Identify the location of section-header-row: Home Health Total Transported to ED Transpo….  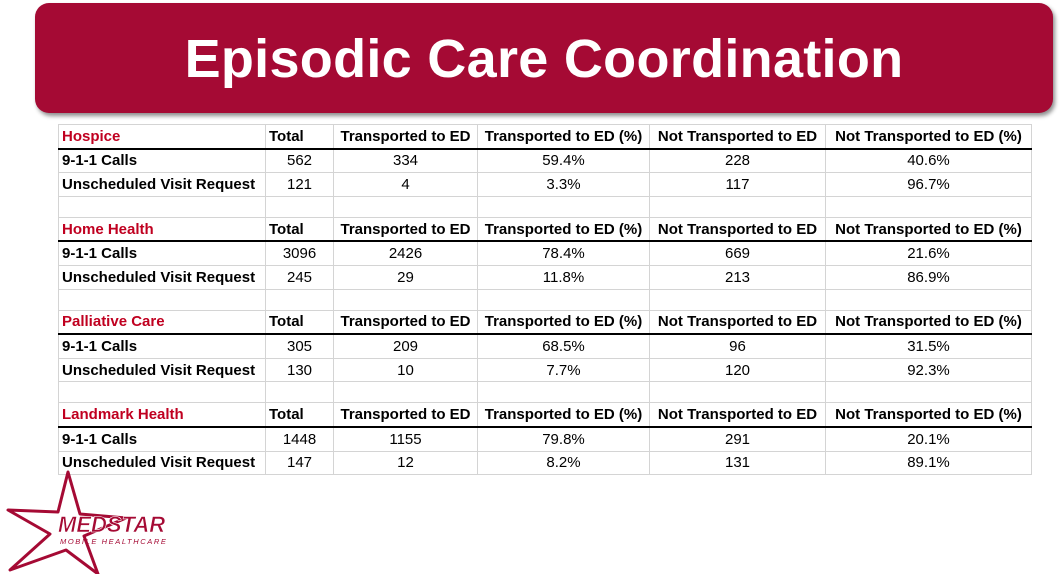
(545, 229).